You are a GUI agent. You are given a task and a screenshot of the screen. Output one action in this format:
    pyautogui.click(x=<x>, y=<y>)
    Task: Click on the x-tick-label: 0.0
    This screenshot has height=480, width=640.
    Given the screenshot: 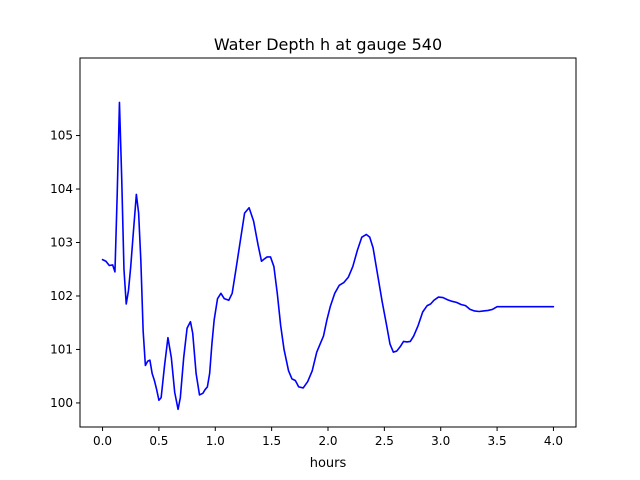 What is the action you would take?
    pyautogui.click(x=102, y=441)
    